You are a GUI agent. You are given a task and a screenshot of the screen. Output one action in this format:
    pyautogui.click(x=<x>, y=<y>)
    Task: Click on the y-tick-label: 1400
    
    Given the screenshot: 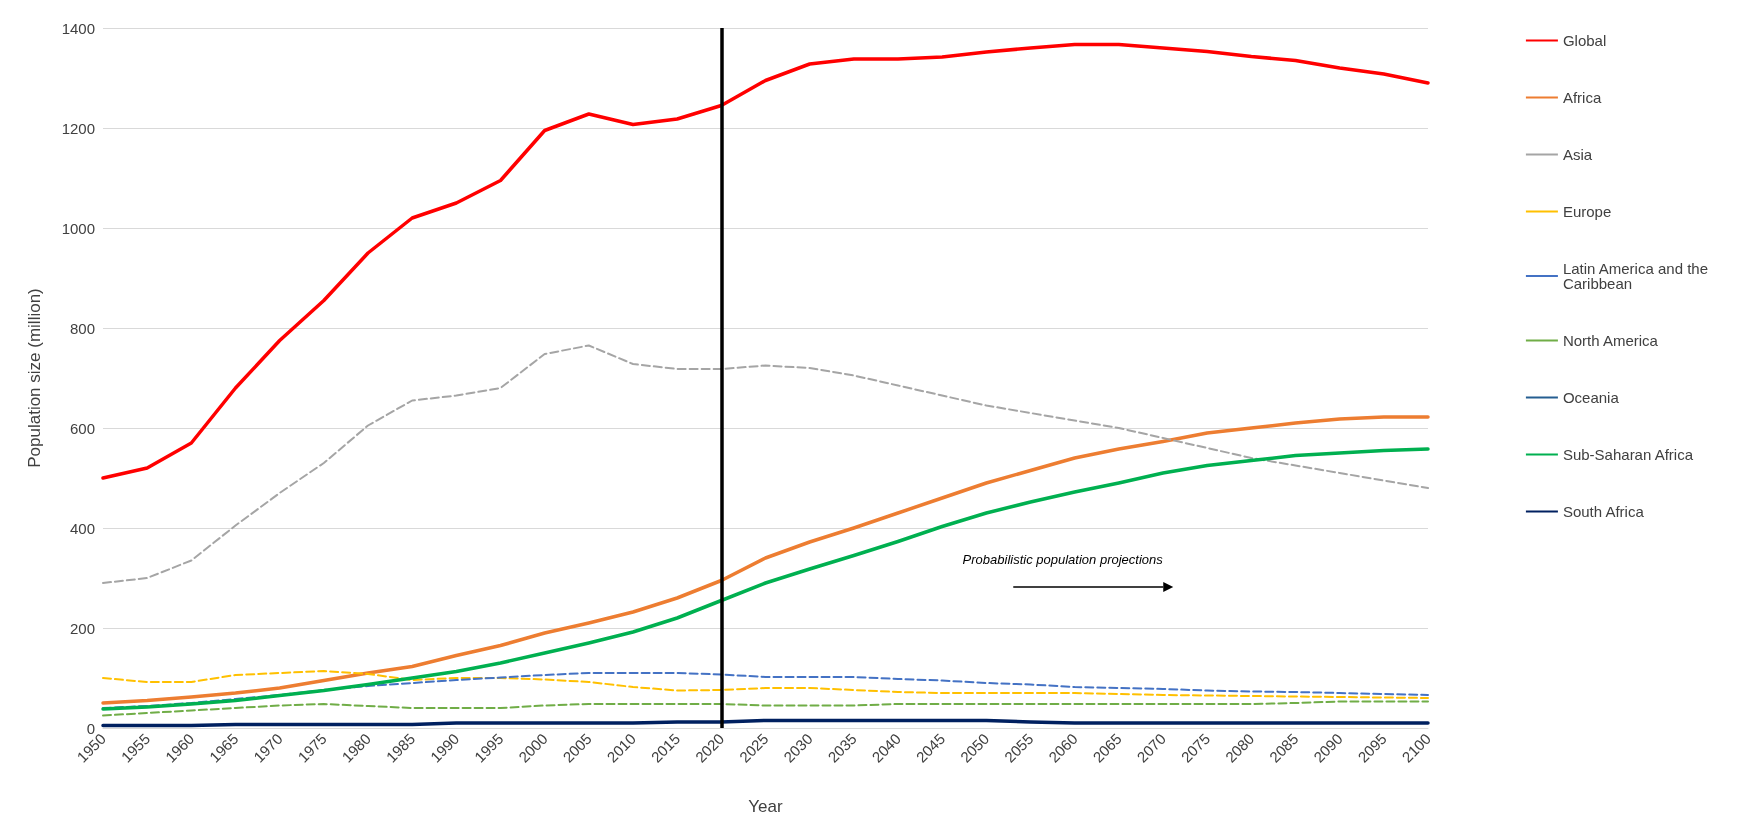 What is the action you would take?
    pyautogui.click(x=78, y=28)
    